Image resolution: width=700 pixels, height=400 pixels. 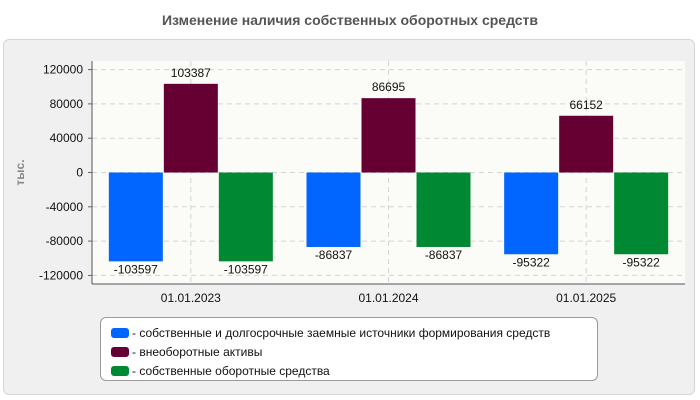 What do you see at coordinates (120, 351) in the screenshot?
I see `legend-swatch-noncurrent-assets` at bounding box center [120, 351].